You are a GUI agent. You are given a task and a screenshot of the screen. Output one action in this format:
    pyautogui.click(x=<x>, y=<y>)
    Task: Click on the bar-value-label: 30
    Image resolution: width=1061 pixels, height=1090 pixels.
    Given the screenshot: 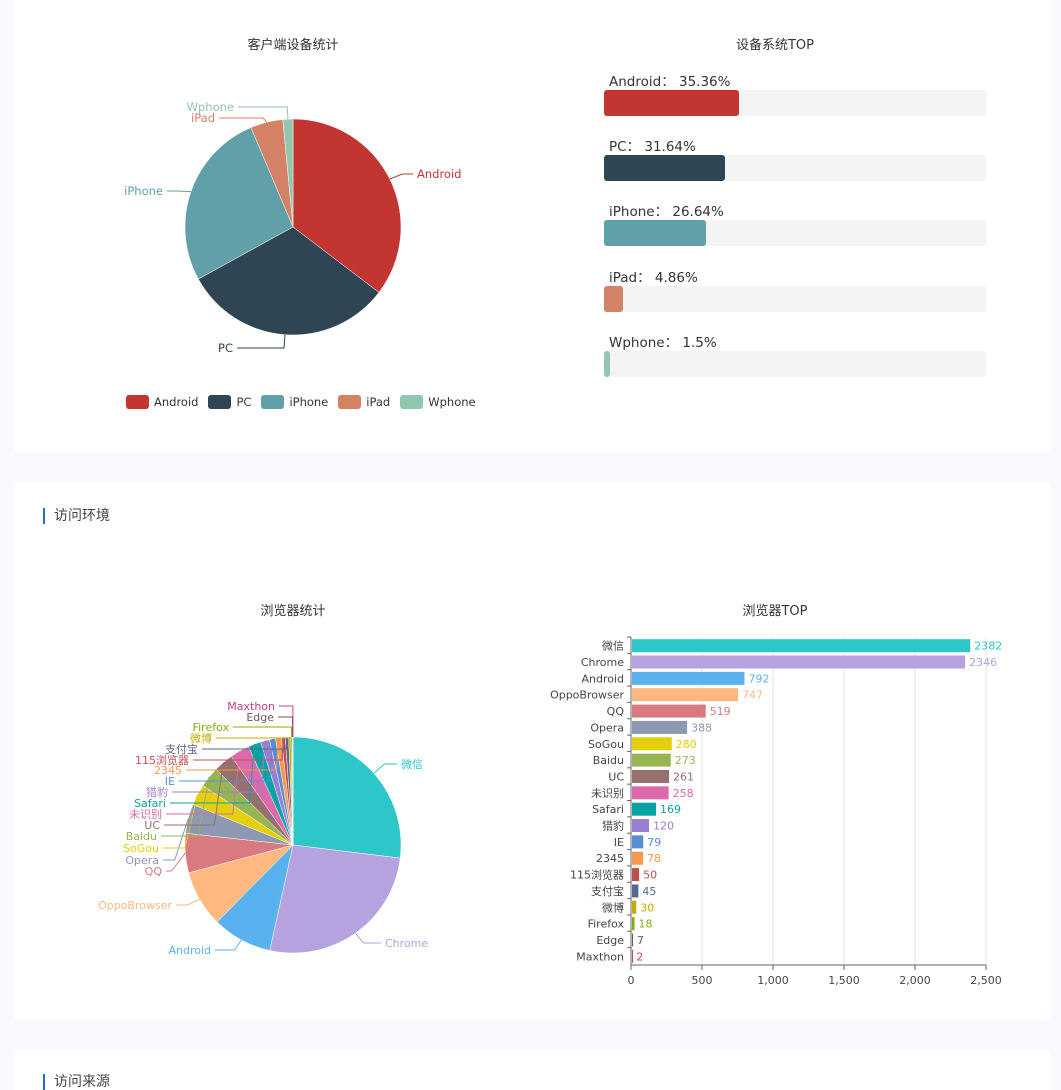 What is the action you would take?
    pyautogui.click(x=647, y=907)
    